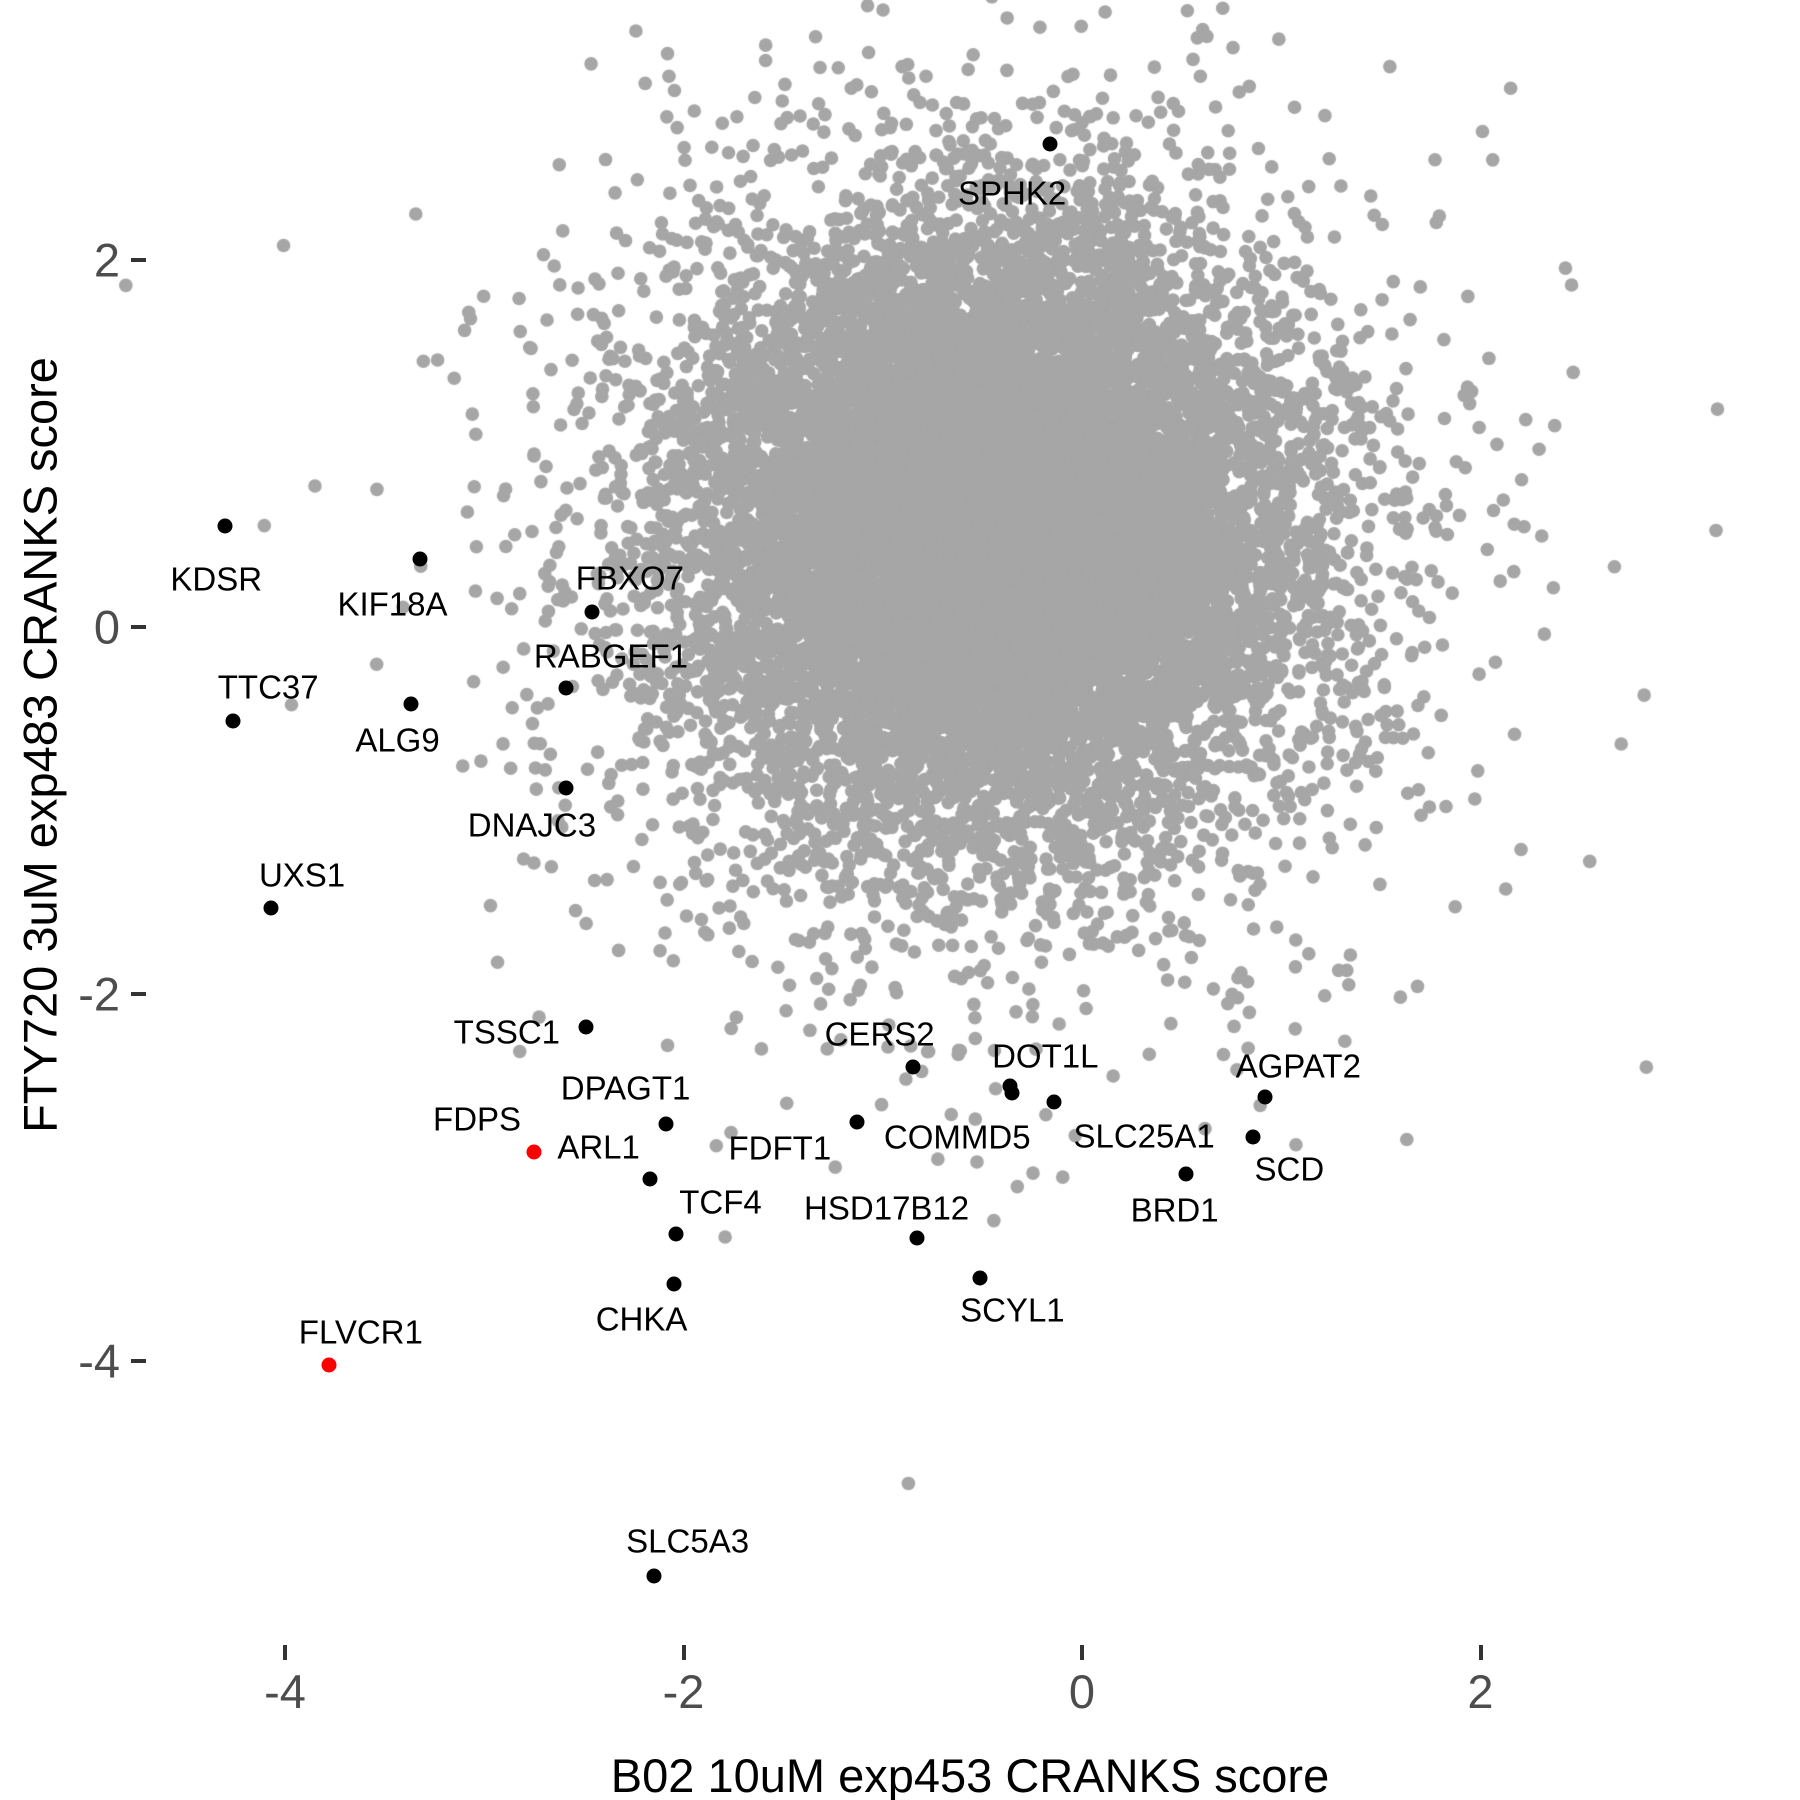 This screenshot has height=1800, width=1800. What do you see at coordinates (411, 704) in the screenshot?
I see `gene-point-alg9` at bounding box center [411, 704].